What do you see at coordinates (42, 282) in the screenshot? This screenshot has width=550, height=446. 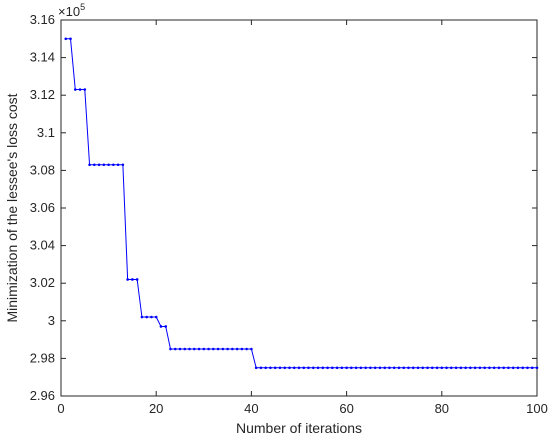 I see `y-tick-label: 3.02` at bounding box center [42, 282].